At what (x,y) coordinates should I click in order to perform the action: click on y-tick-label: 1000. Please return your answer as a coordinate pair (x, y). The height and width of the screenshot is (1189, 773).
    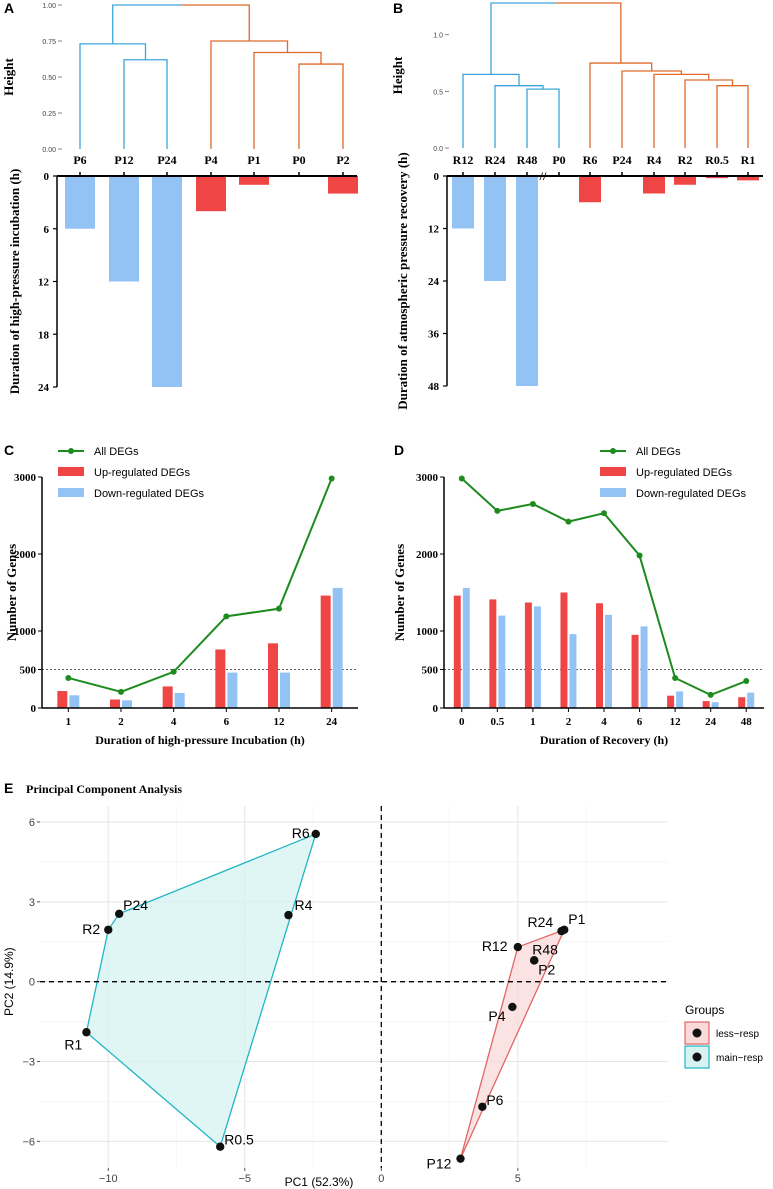
    Looking at the image, I should click on (25, 632).